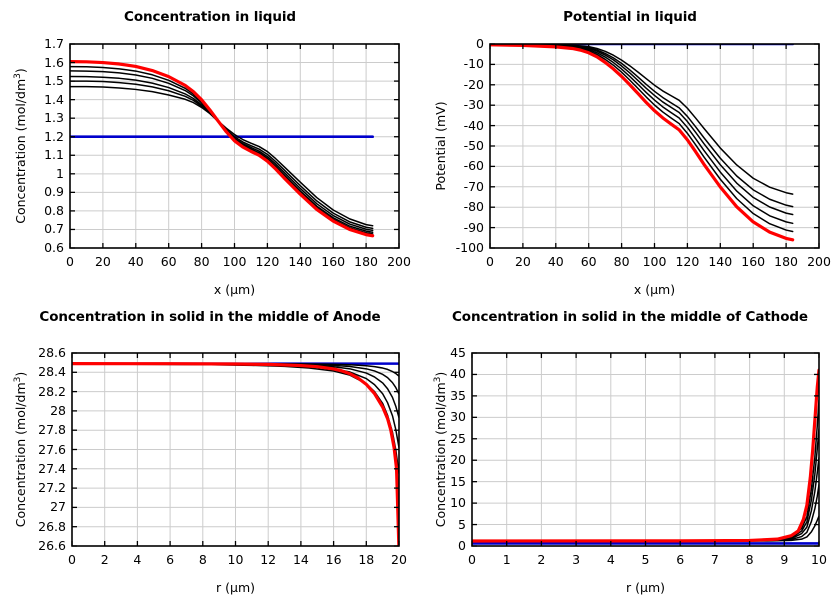  What do you see at coordinates (473, 125) in the screenshot?
I see `y-tick-label: -40` at bounding box center [473, 125].